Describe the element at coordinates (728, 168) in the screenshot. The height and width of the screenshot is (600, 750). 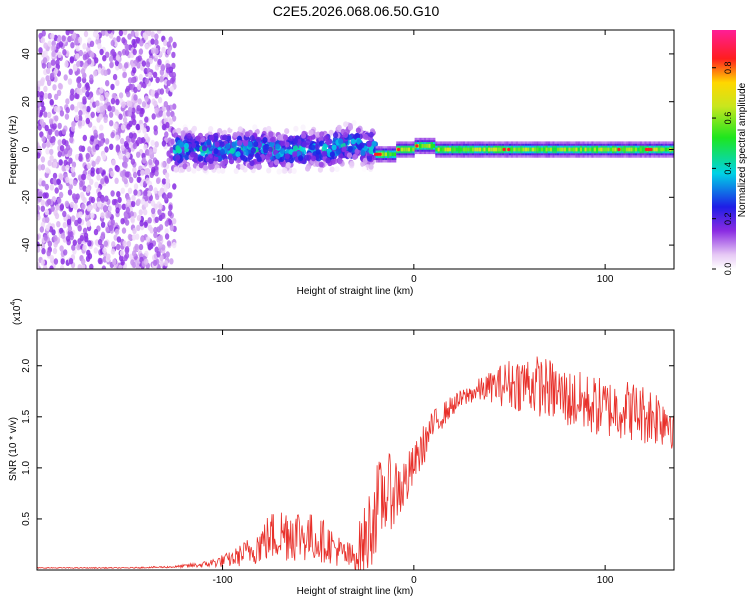
I see `colorbar-tick-label: 0.4` at that location.